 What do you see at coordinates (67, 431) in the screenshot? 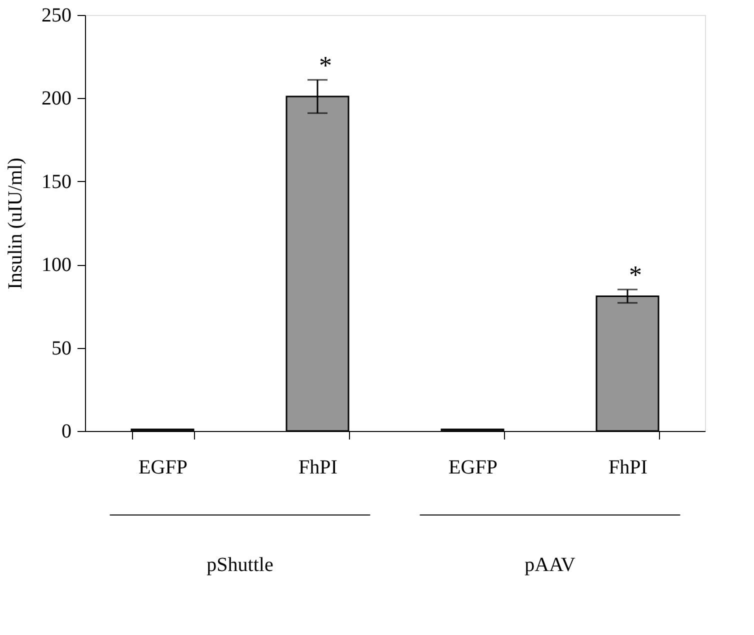
I see `y-tick-label: 0` at bounding box center [67, 431].